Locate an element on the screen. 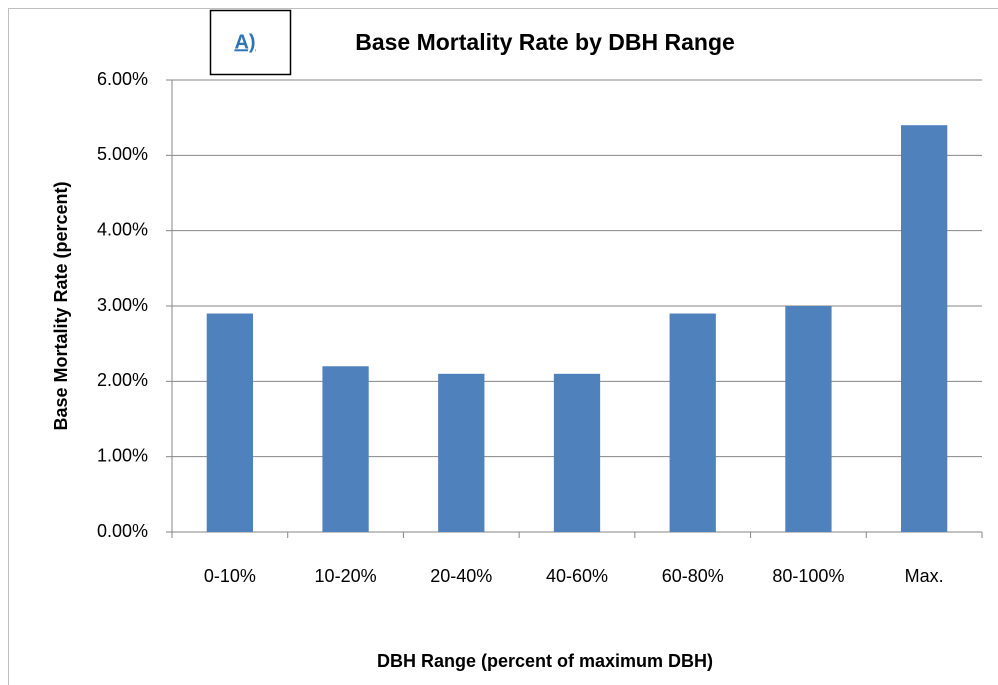 This screenshot has width=998, height=685. panel-box is located at coordinates (250, 42).